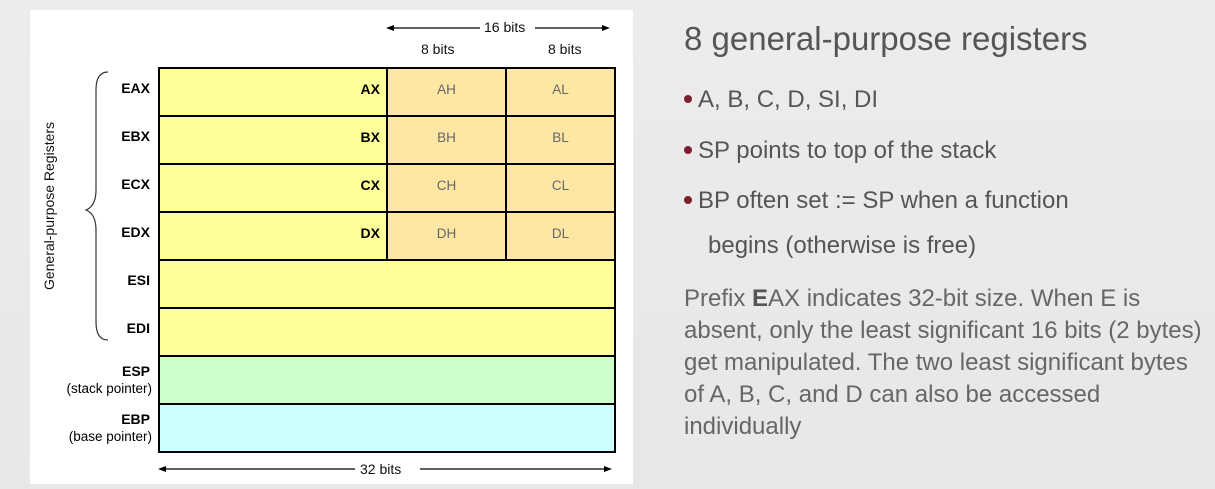  Describe the element at coordinates (387, 380) in the screenshot. I see `register-esp-cell` at that location.